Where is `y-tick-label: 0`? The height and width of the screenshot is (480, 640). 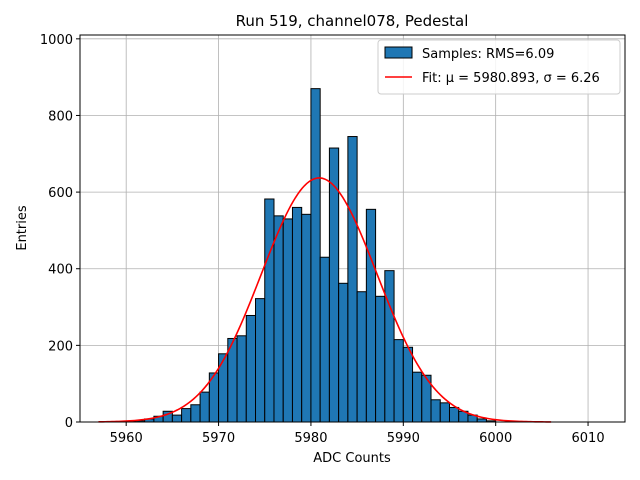
y-tick-label: 0 is located at coordinates (69, 423).